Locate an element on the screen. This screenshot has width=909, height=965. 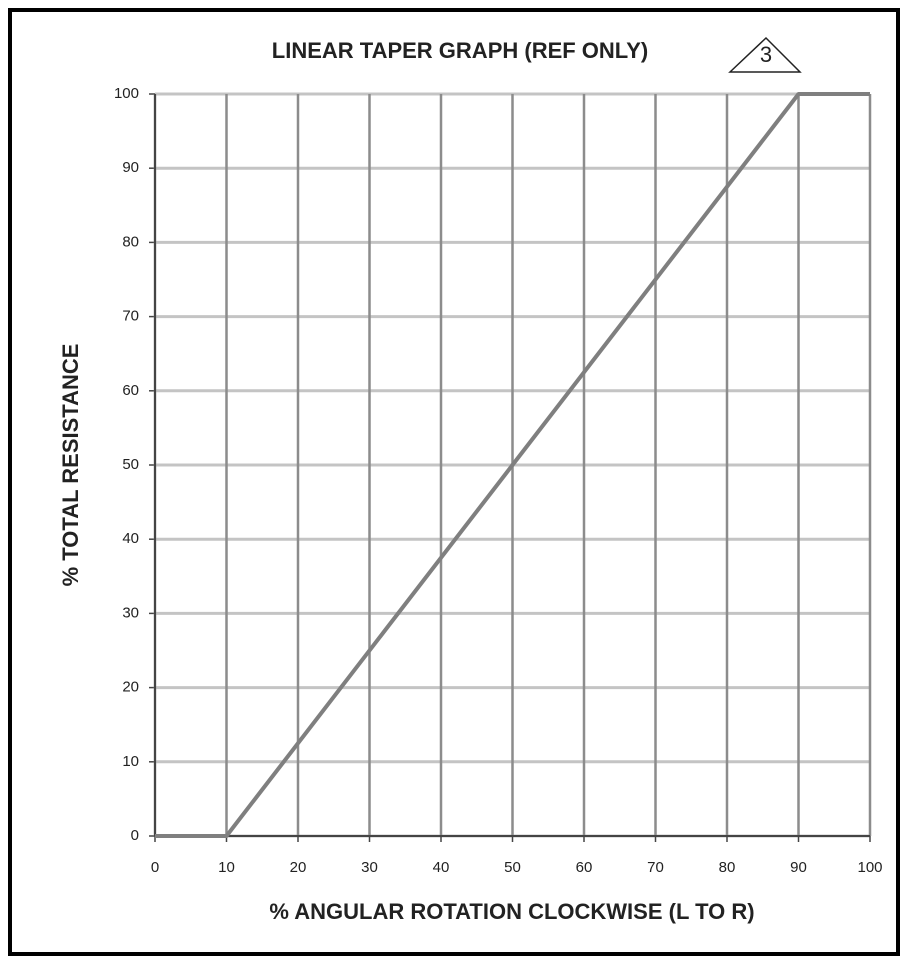
y-tick-label: 0 is located at coordinates (135, 835).